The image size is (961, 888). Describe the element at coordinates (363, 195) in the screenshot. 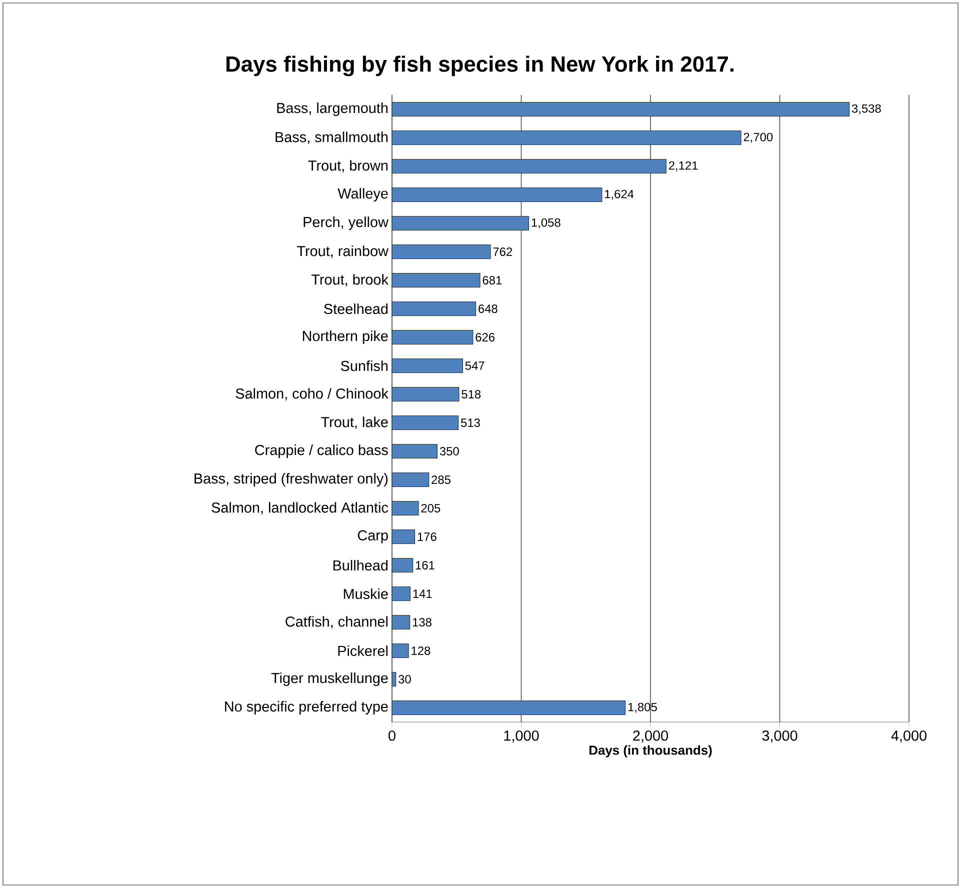

I see `y-tick-label: Walleye` at that location.